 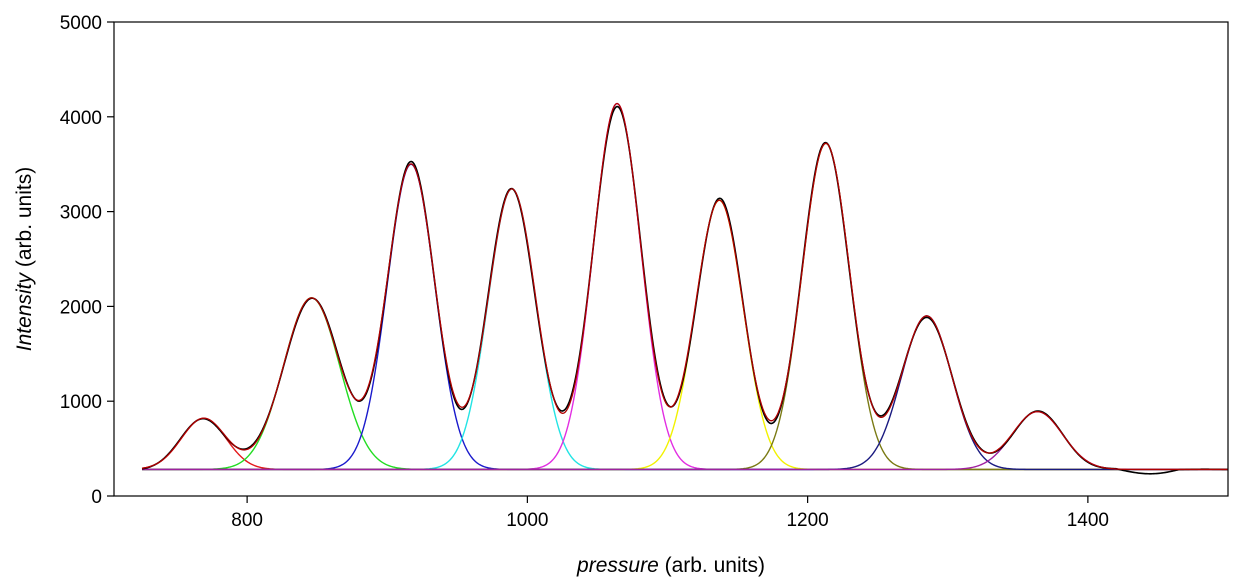 I want to click on x-axis: 800 1000 1200 1400, so click(x=670, y=513).